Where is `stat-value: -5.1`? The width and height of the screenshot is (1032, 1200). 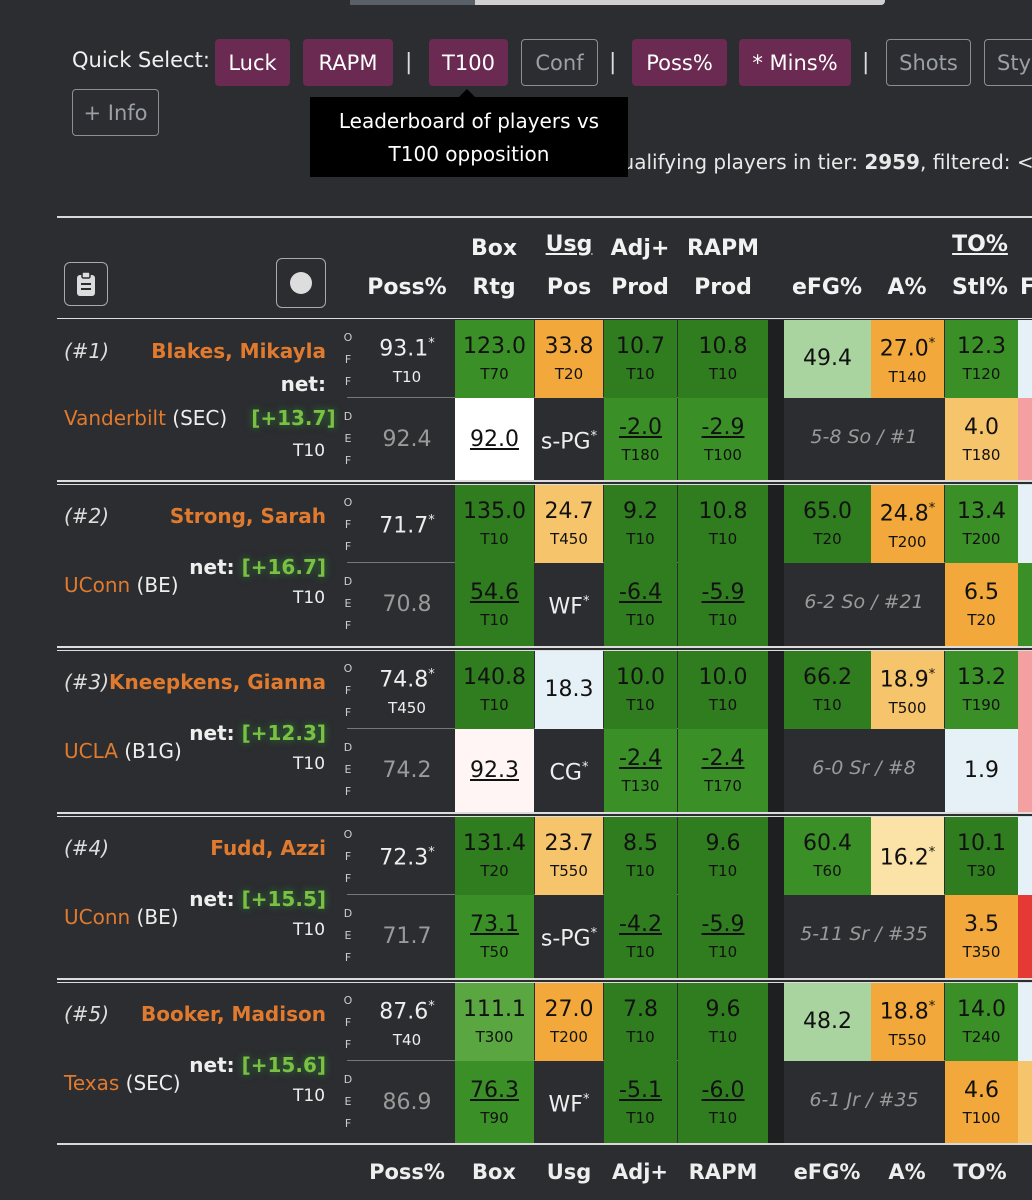
stat-value: -5.1 is located at coordinates (640, 1090).